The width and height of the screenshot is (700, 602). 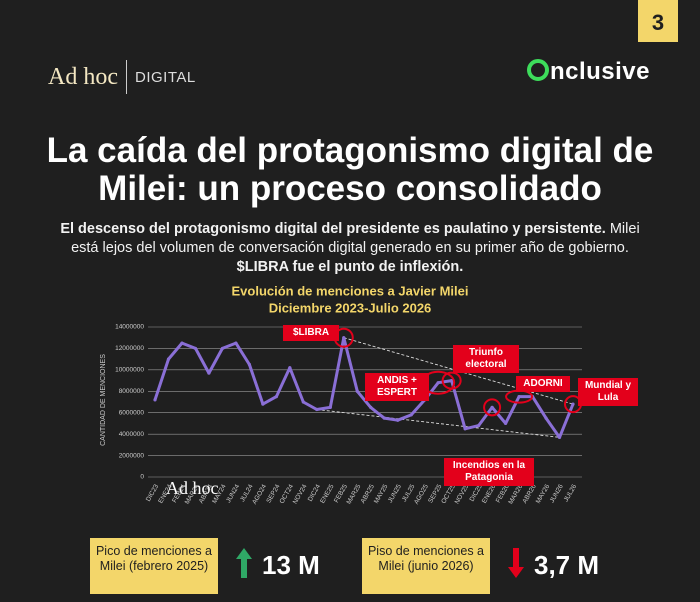 What do you see at coordinates (132, 391) in the screenshot?
I see `y-tick-label: 8000000` at bounding box center [132, 391].